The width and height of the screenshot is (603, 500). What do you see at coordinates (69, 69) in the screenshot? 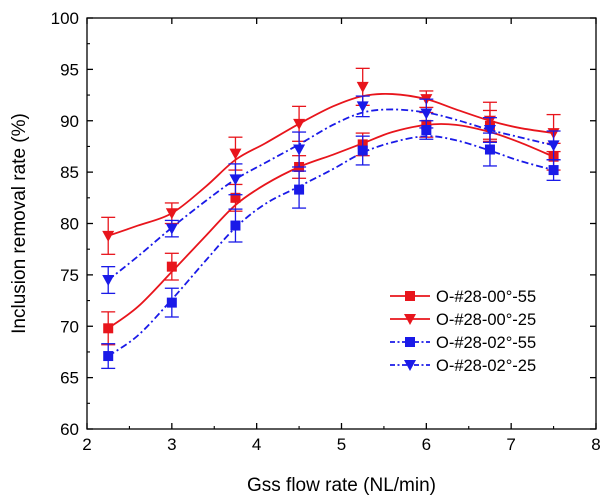
I see `y-tick-label: 95` at bounding box center [69, 69].